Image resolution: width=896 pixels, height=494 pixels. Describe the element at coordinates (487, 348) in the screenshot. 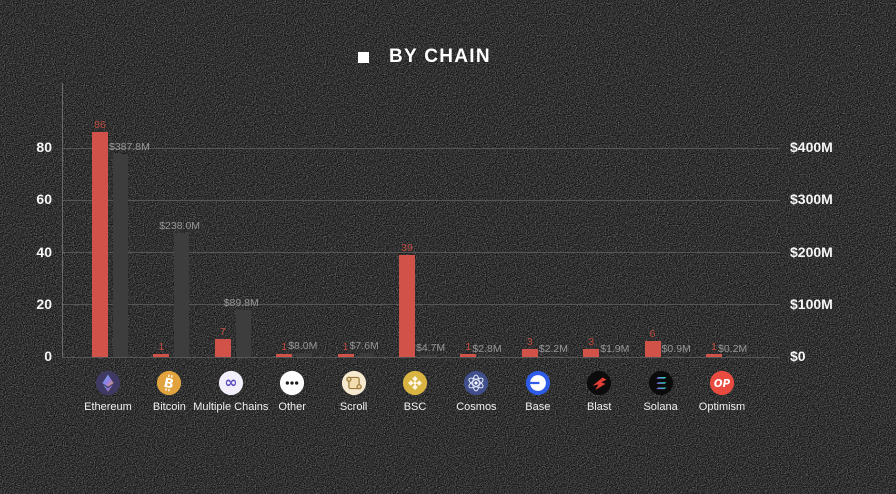

I see `bar-amount-label-cosmos: $2.8M` at that location.